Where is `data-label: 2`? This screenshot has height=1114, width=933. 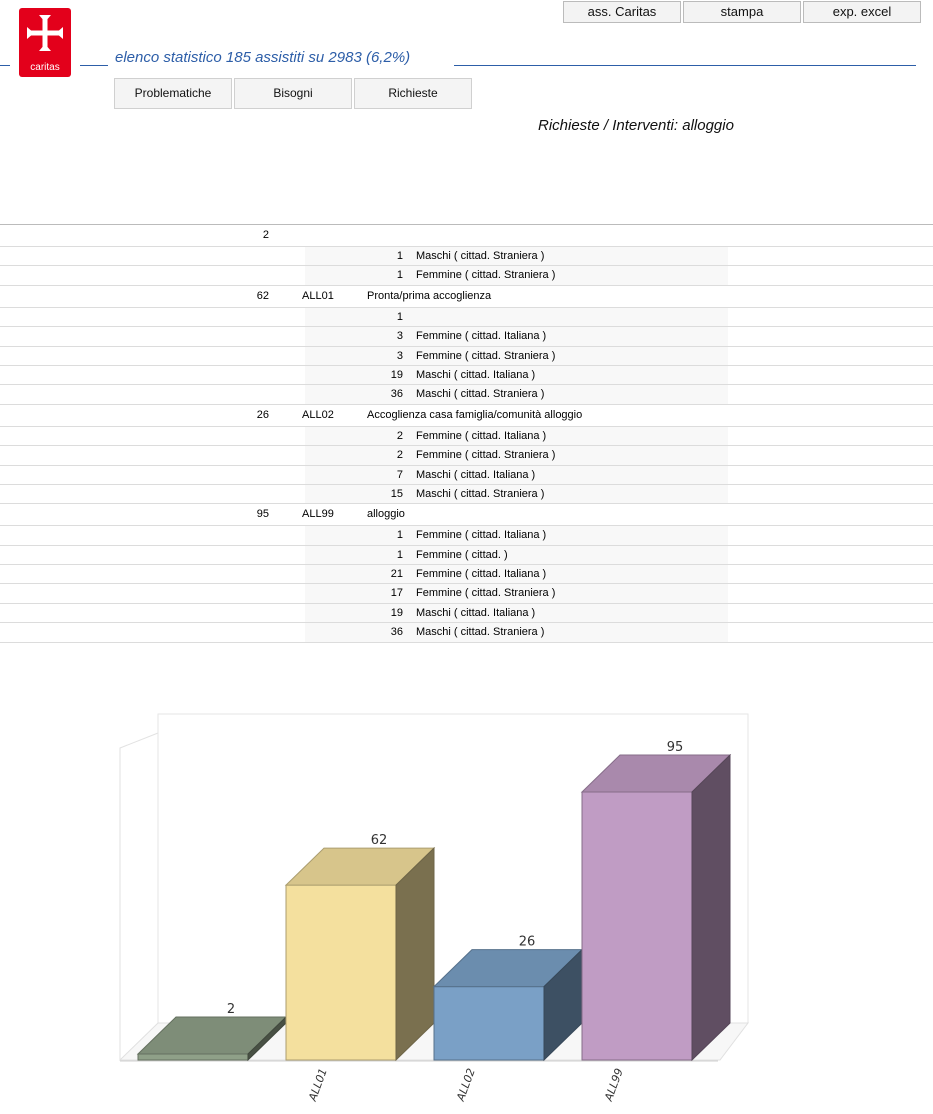 data-label: 2 is located at coordinates (231, 1009).